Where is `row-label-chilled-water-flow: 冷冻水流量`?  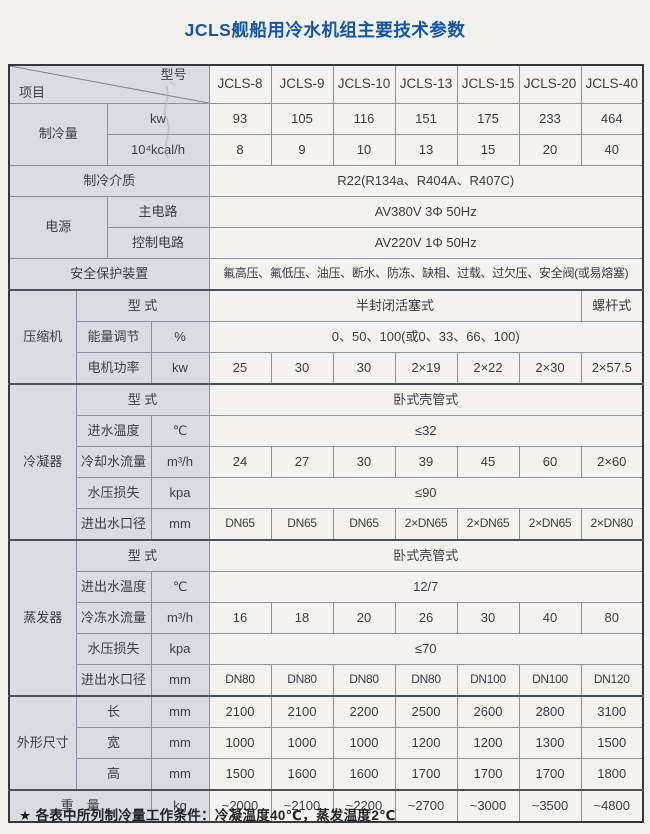
row-label-chilled-water-flow: 冷冻水流量 is located at coordinates (113, 618).